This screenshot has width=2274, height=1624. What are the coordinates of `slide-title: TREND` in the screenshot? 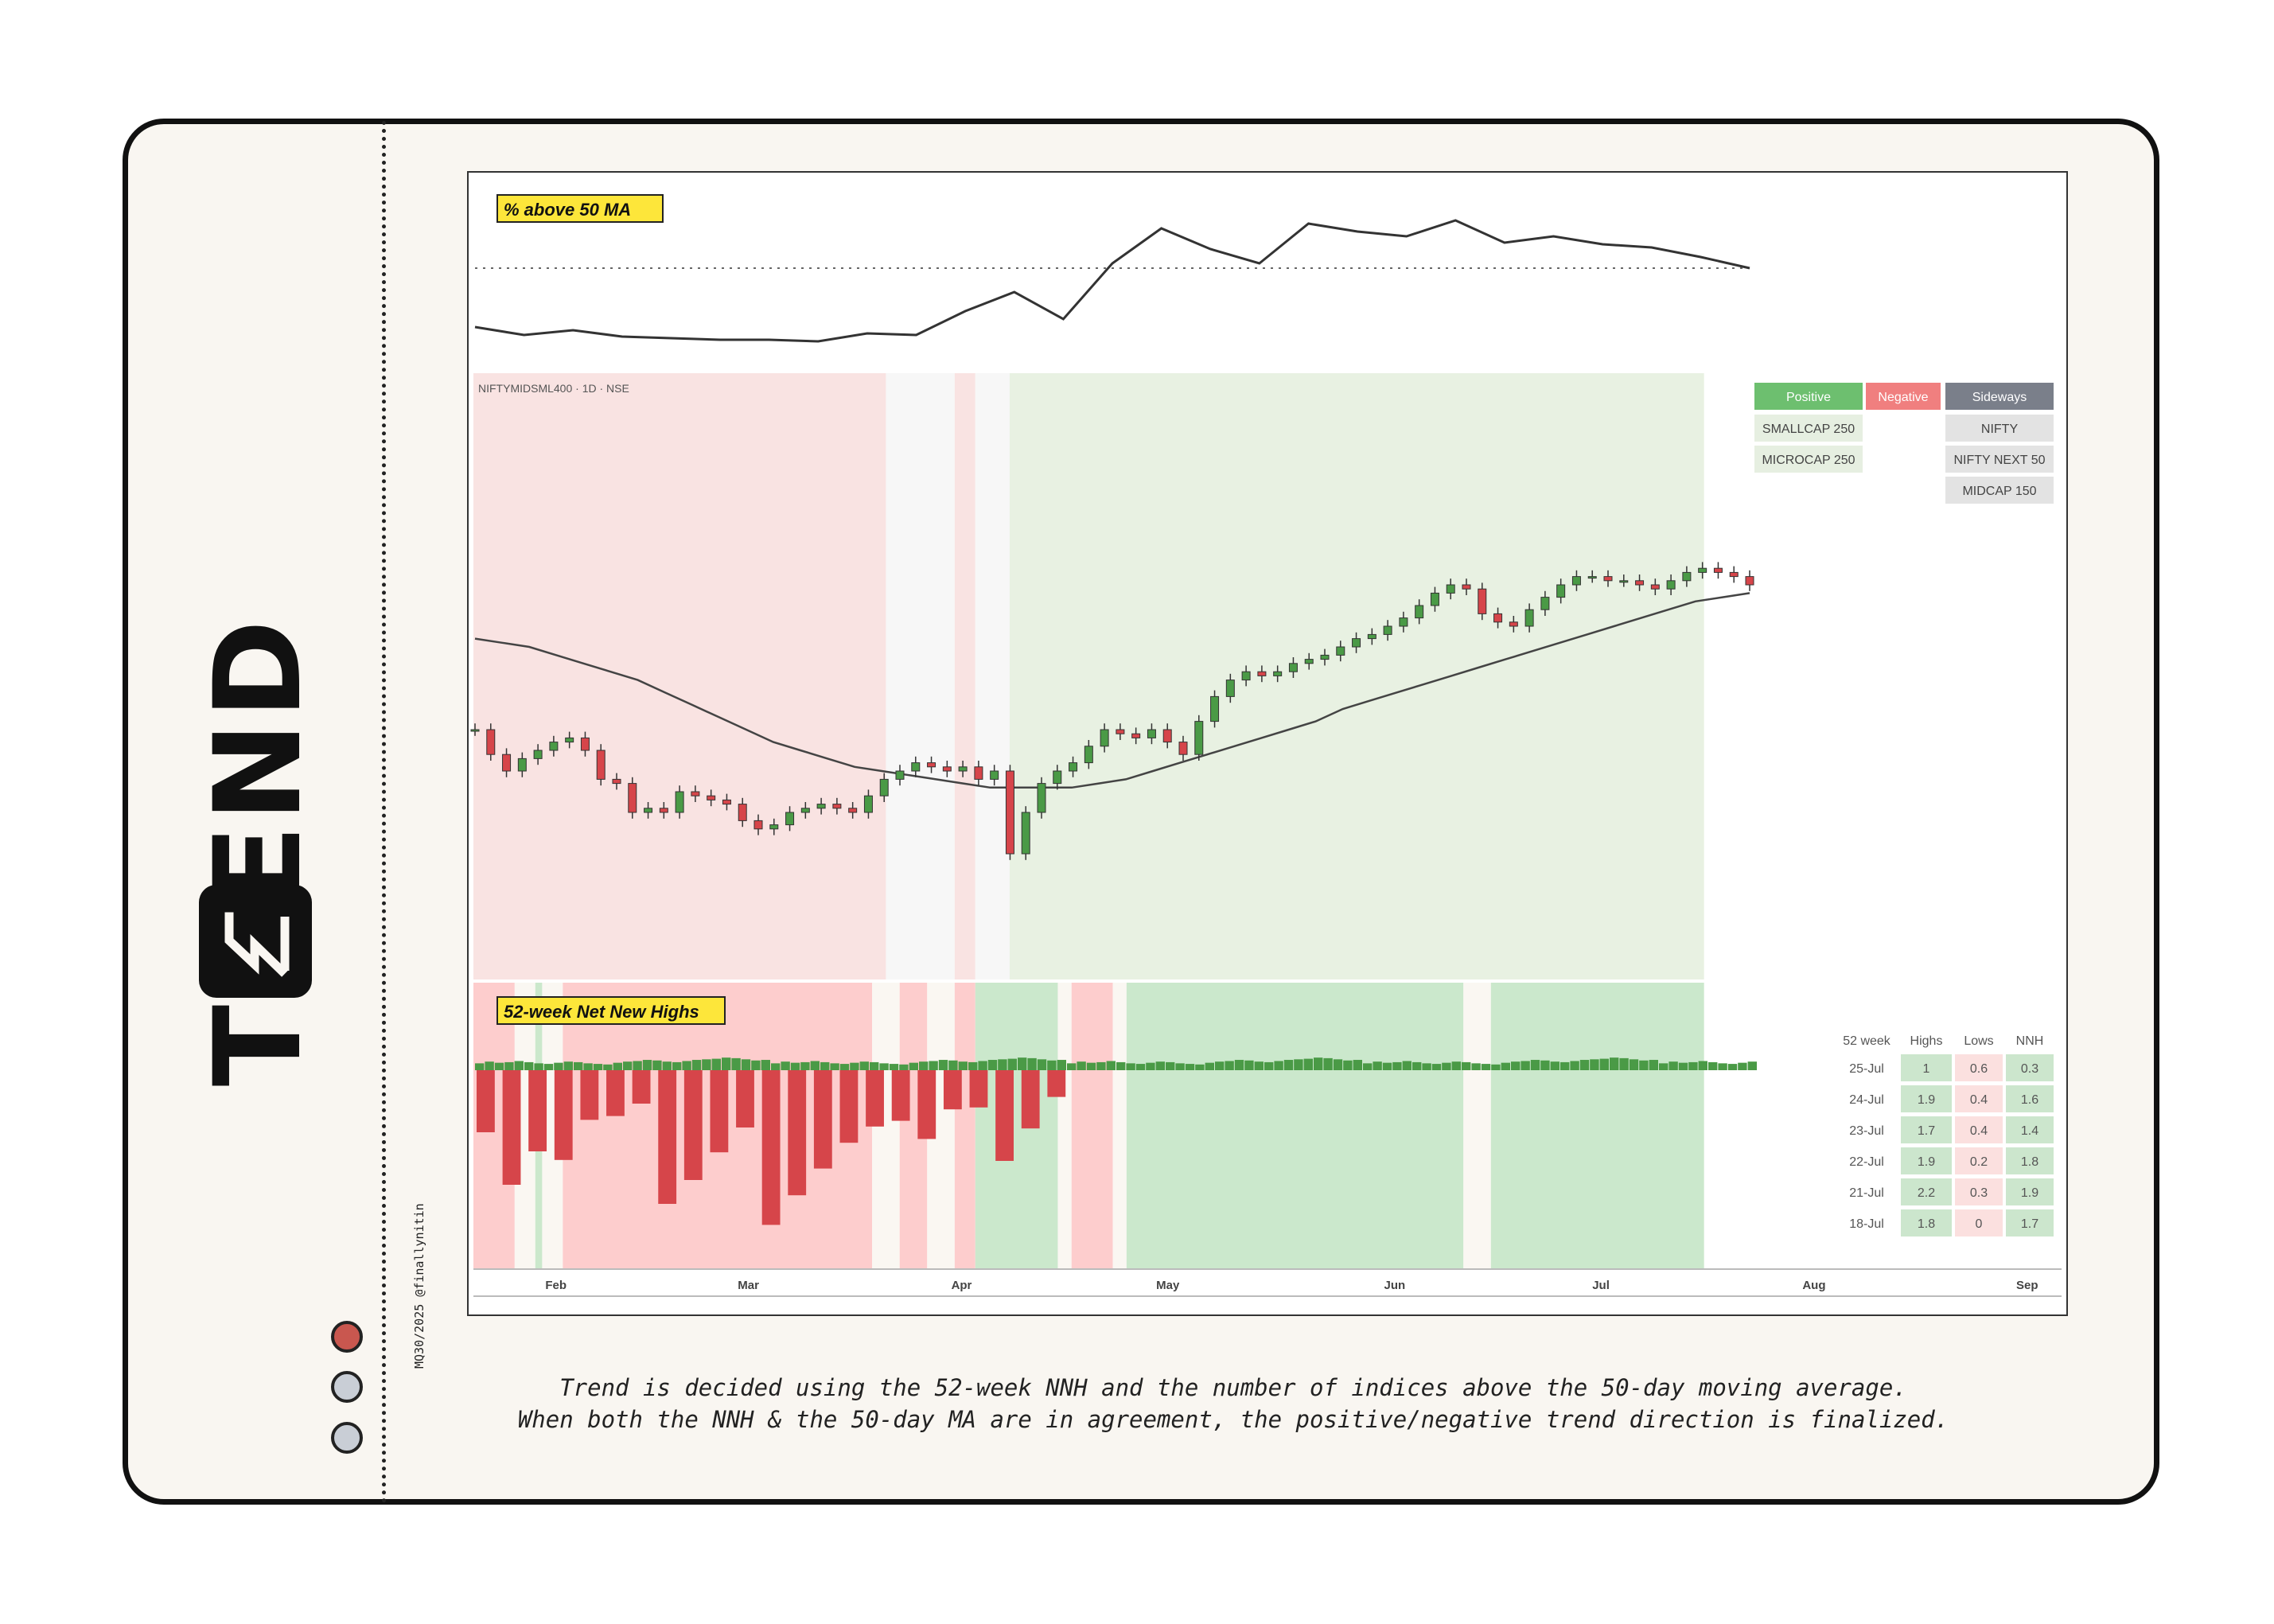 It's located at (258, 851).